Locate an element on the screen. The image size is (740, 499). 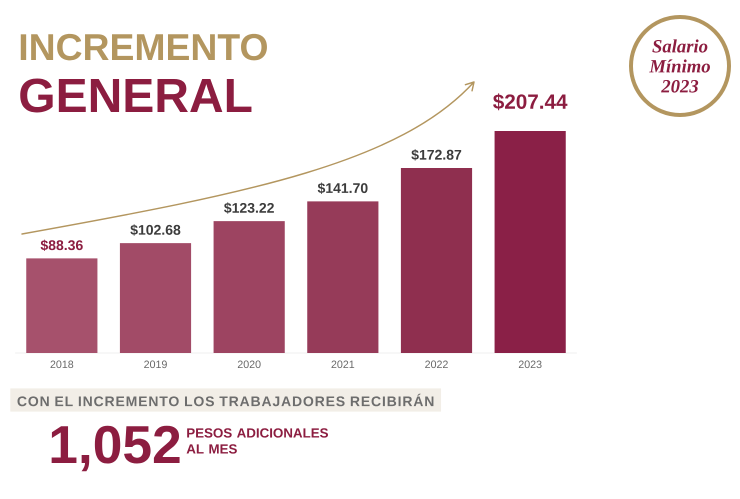
x-tick-label: 2023 is located at coordinates (530, 364).